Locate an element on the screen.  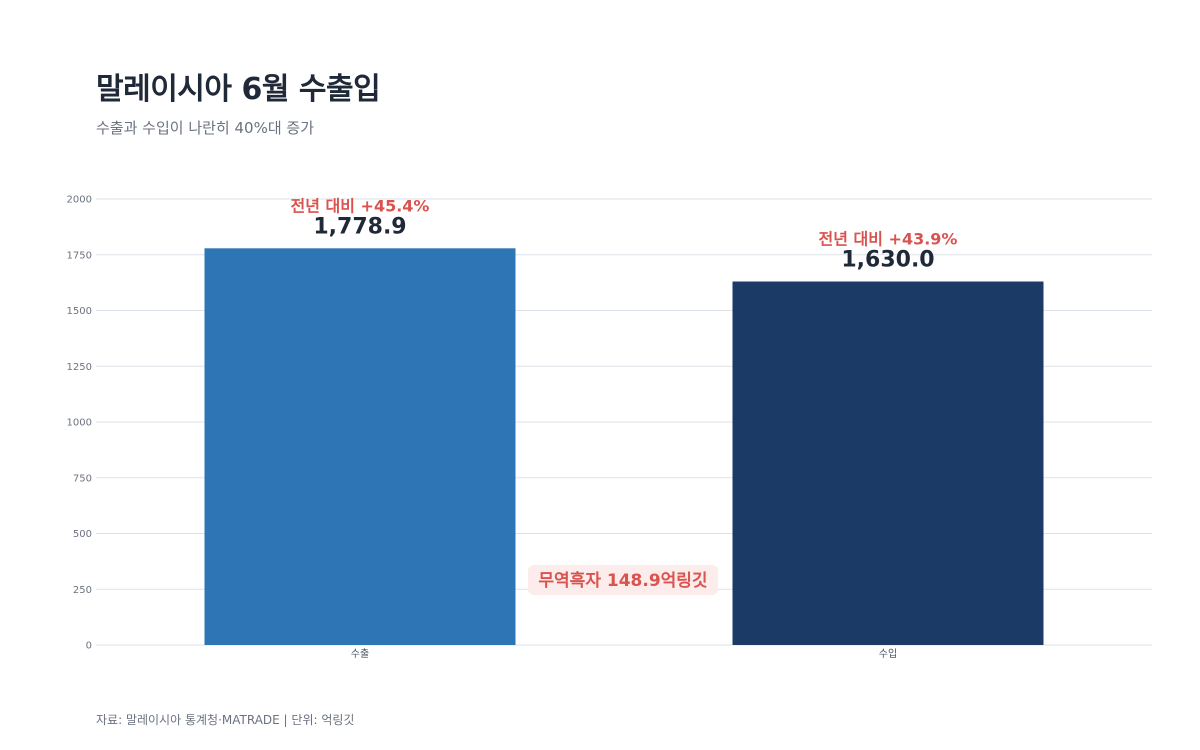
change-label: 전년 대비 +45.4% is located at coordinates (360, 205).